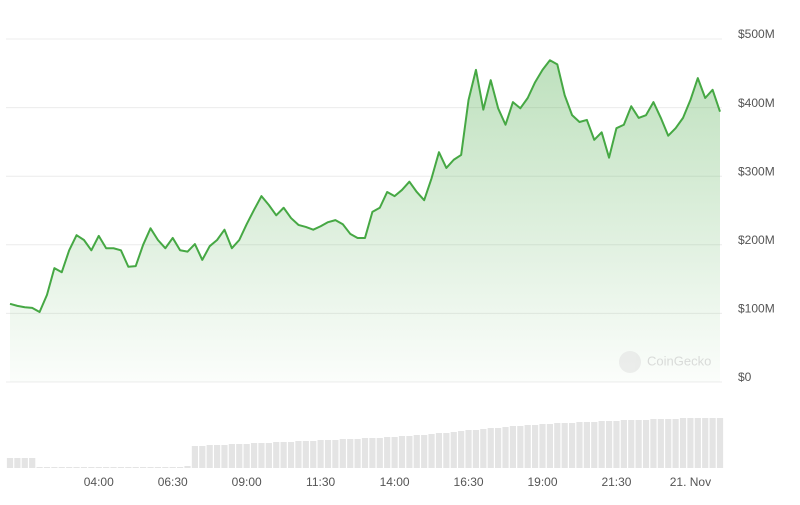 The height and width of the screenshot is (505, 800). I want to click on y-tick-label: $100M, so click(756, 309).